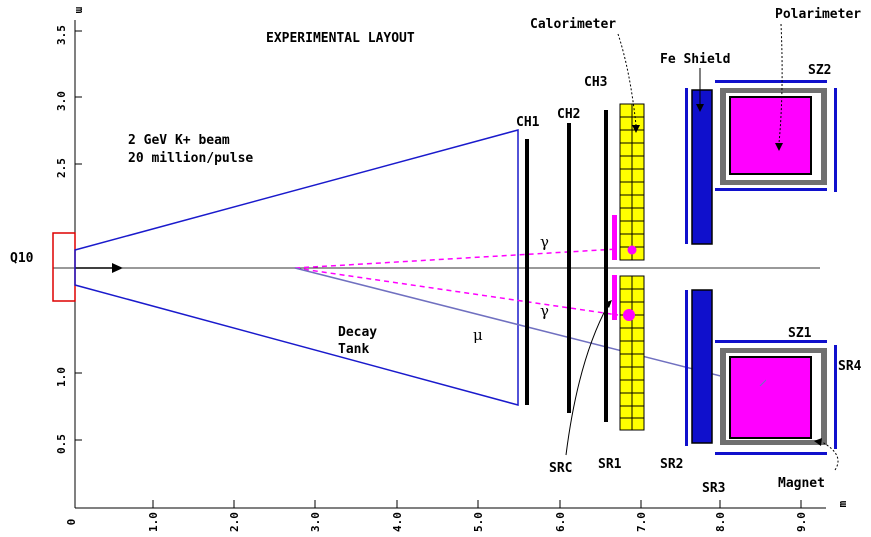 Image resolution: width=871 pixels, height=537 pixels. What do you see at coordinates (636, 129) in the screenshot?
I see `calorimeter-pointer-arrow` at bounding box center [636, 129].